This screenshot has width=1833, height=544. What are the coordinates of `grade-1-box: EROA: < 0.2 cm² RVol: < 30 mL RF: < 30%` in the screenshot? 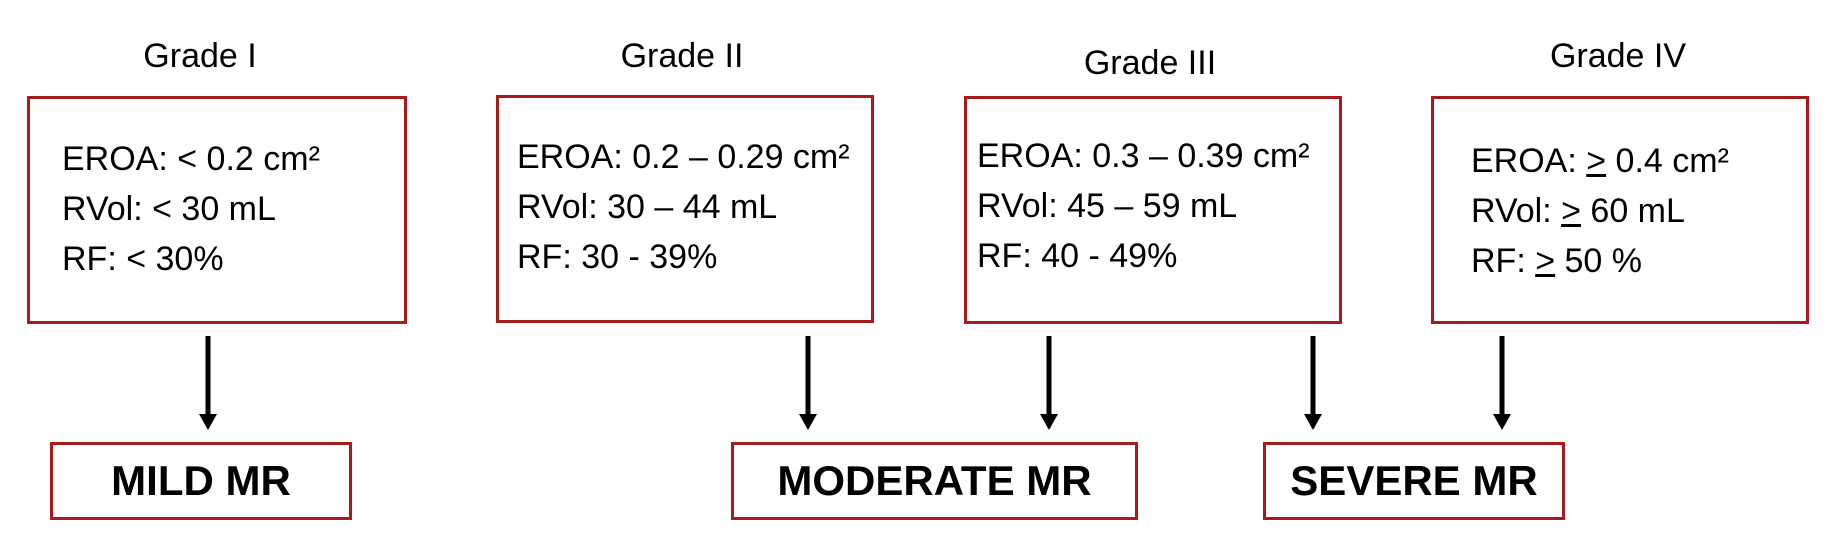 It's located at (217, 210).